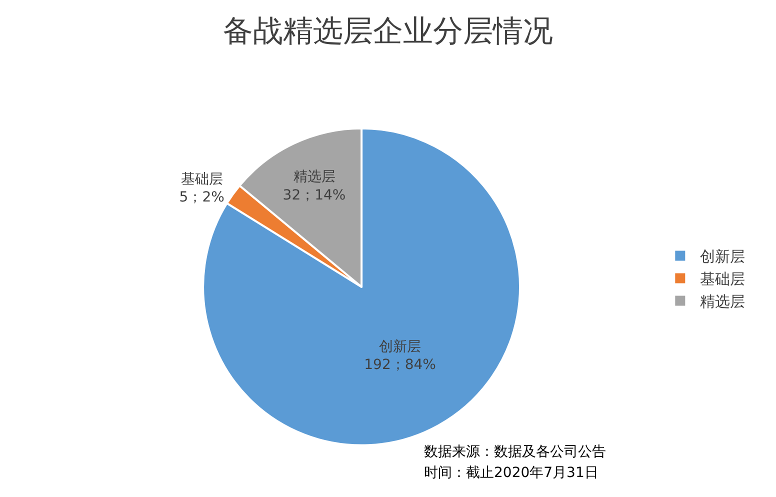 This screenshot has width=776, height=497. Describe the element at coordinates (723, 257) in the screenshot. I see `legend-label: 创新层` at that location.